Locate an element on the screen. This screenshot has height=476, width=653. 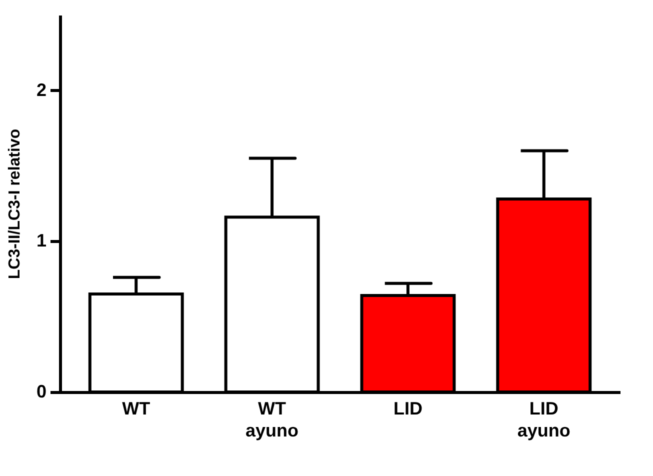
y-tick-label: 2 is located at coordinates (41, 90).